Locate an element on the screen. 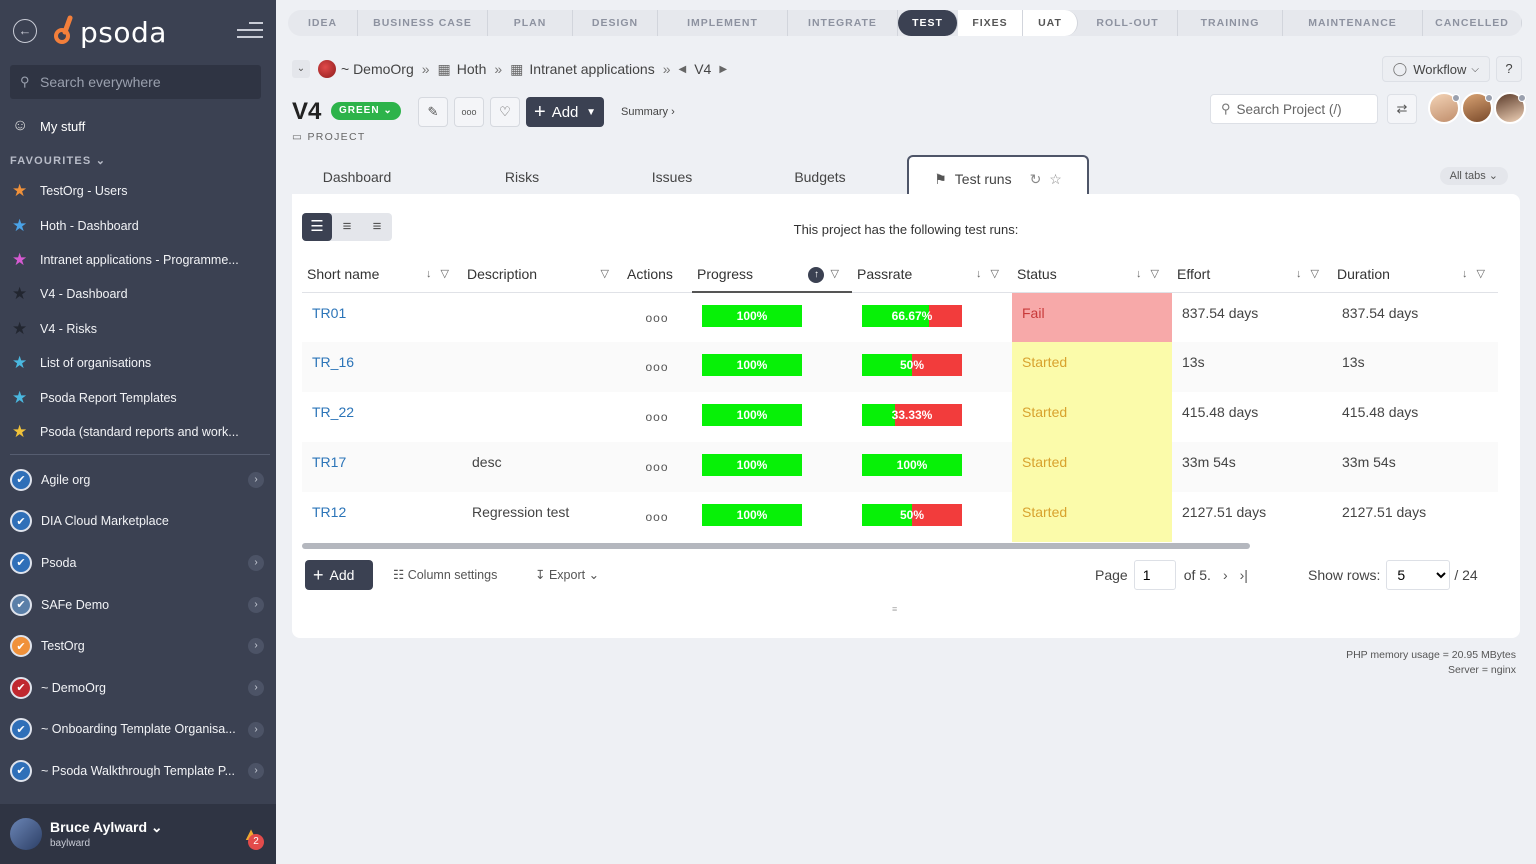  breadcrumb-portfolio: Hoth is located at coordinates (471, 69).